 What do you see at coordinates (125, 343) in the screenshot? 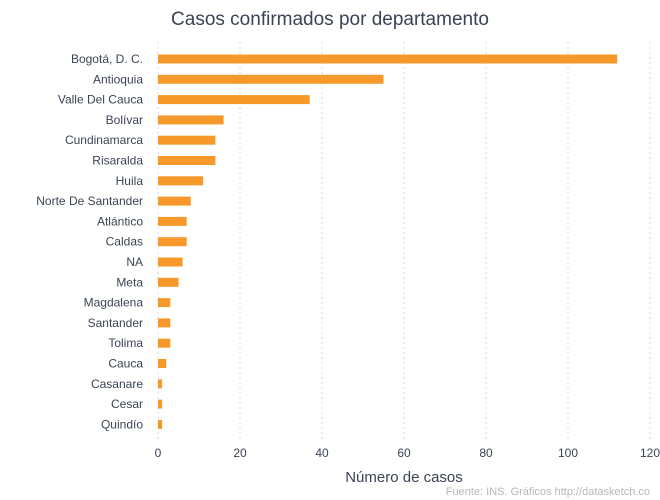
I see `category-label: Tolima` at bounding box center [125, 343].